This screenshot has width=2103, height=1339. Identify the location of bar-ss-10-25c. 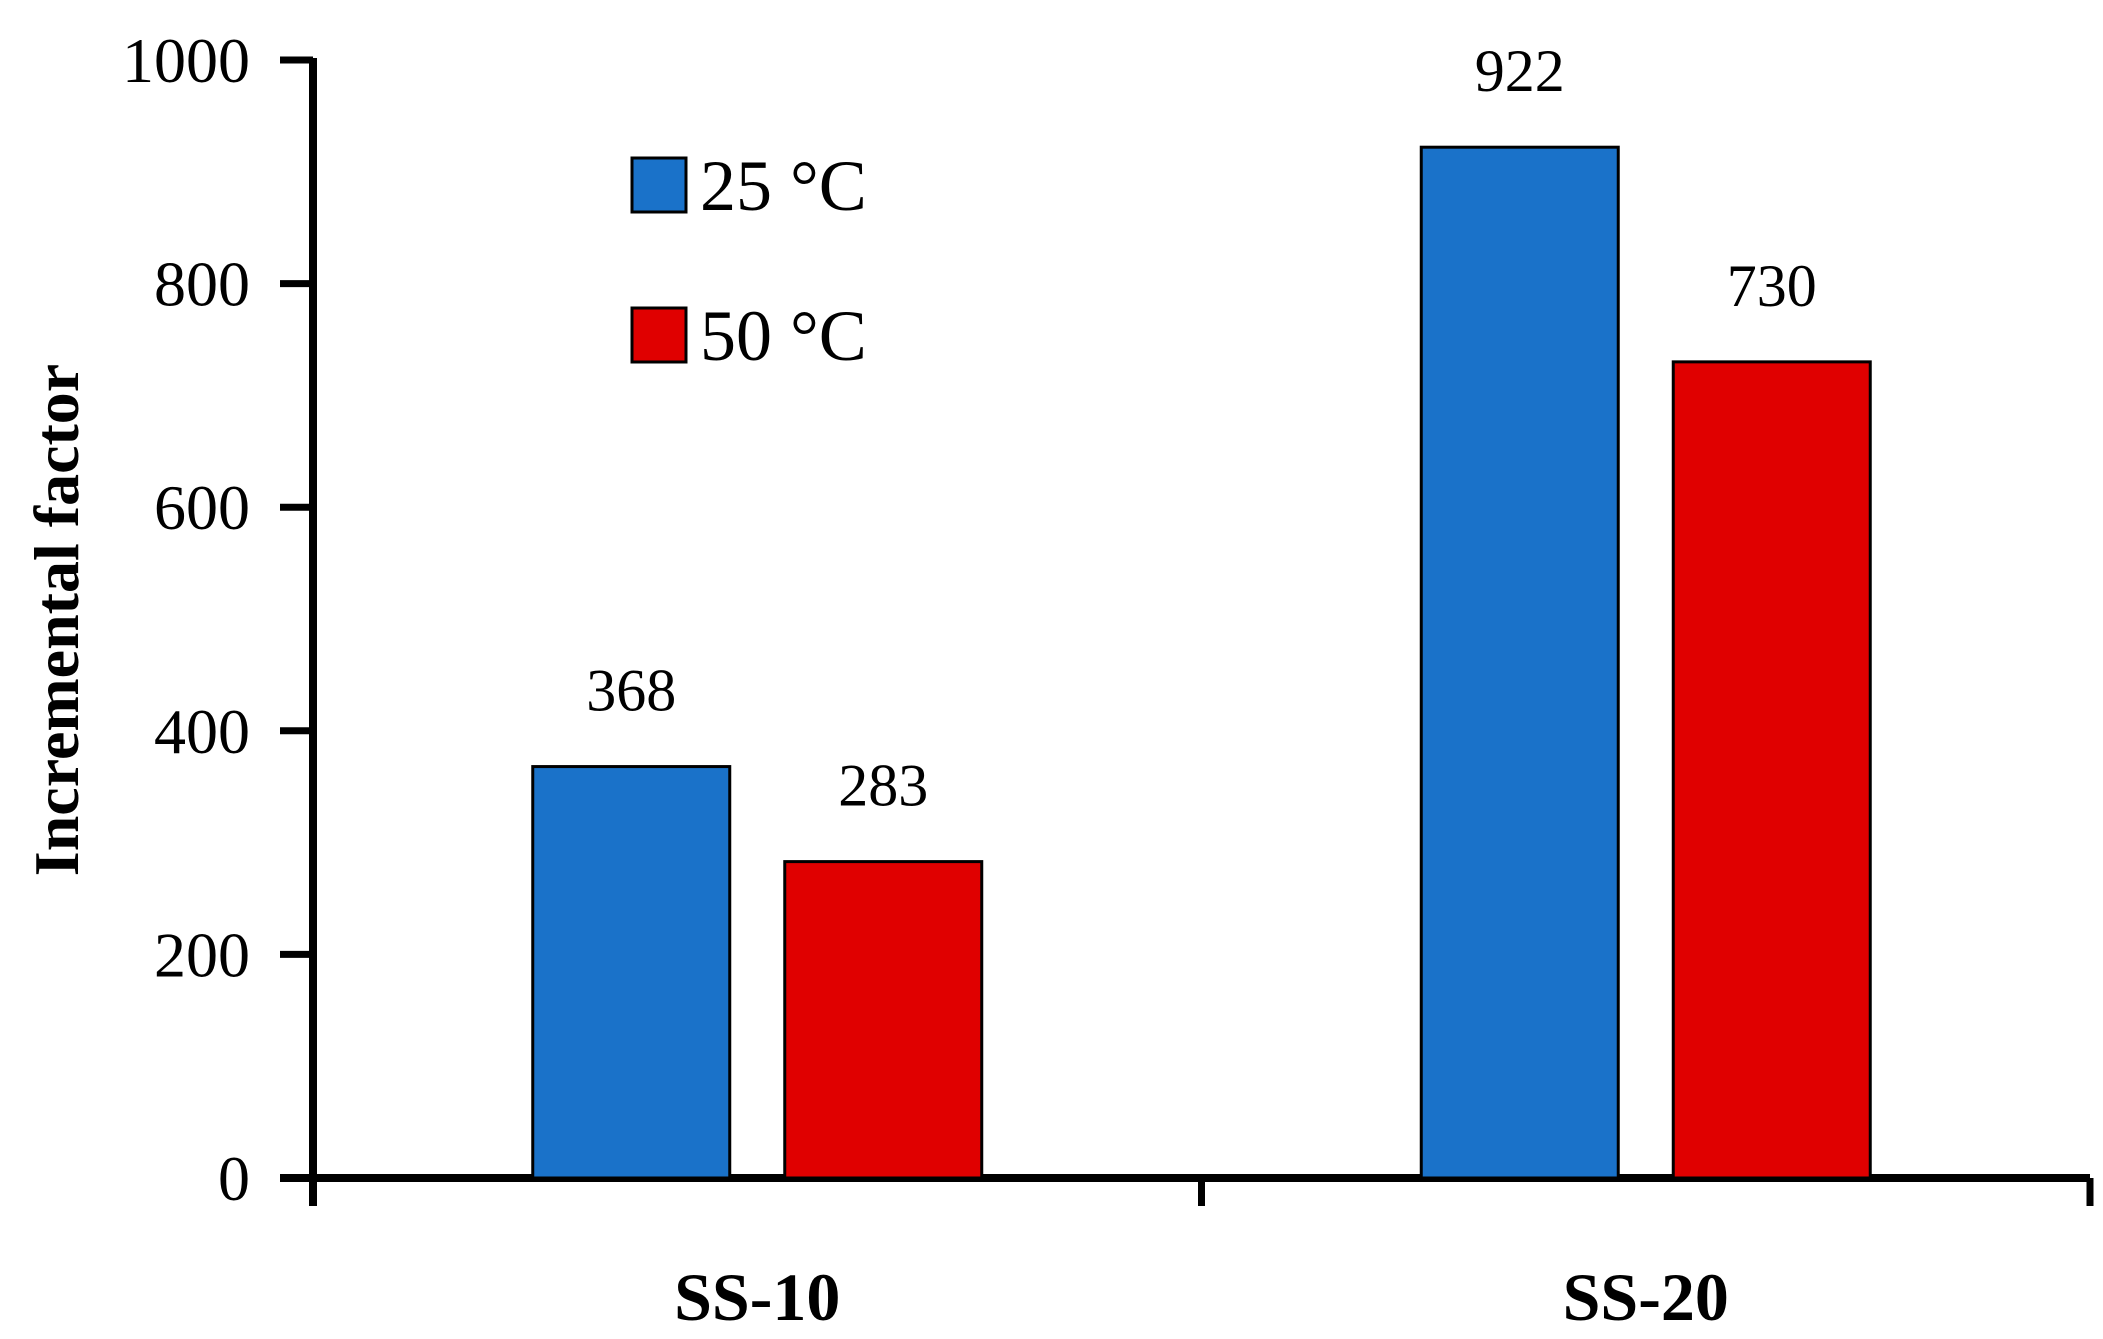
(631, 972).